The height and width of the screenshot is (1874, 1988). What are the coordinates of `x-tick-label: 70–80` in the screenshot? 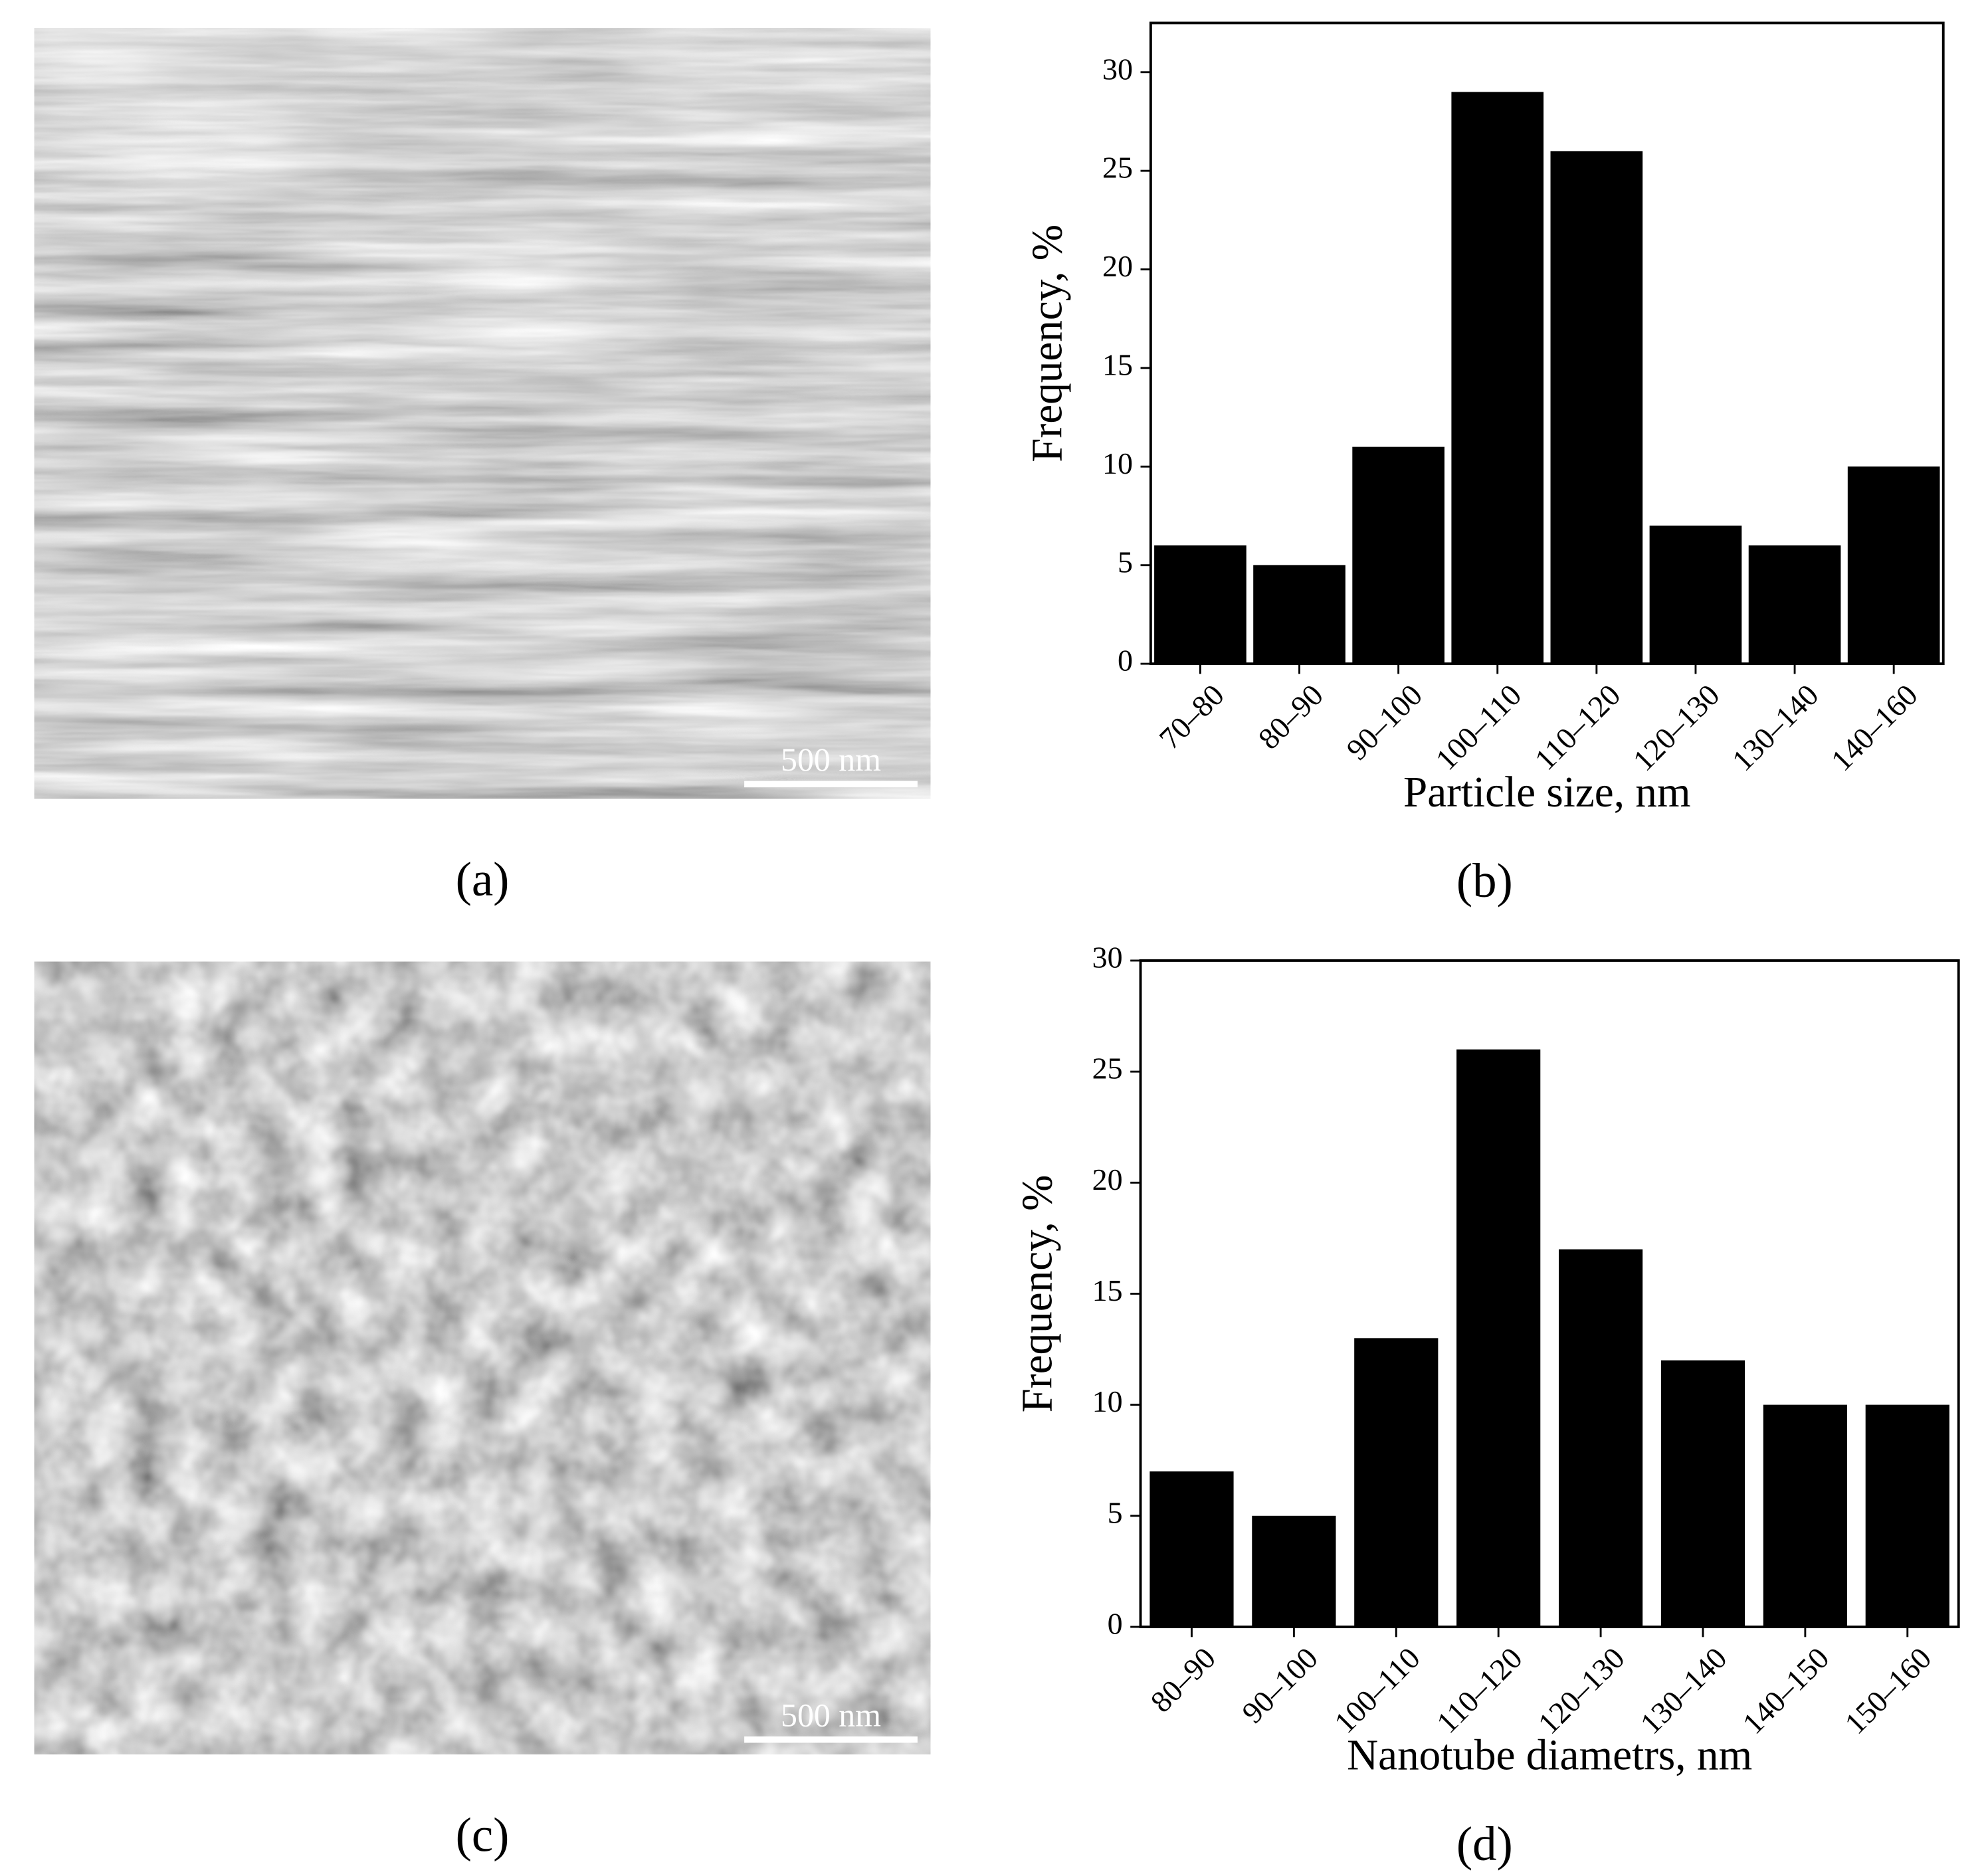 It's located at (1192, 716).